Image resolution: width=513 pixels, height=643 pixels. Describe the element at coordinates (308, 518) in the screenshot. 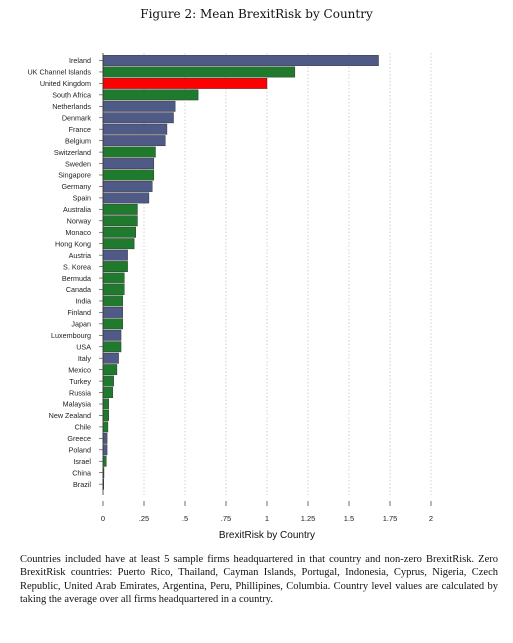

I see `x-tick-label: 1.25` at that location.